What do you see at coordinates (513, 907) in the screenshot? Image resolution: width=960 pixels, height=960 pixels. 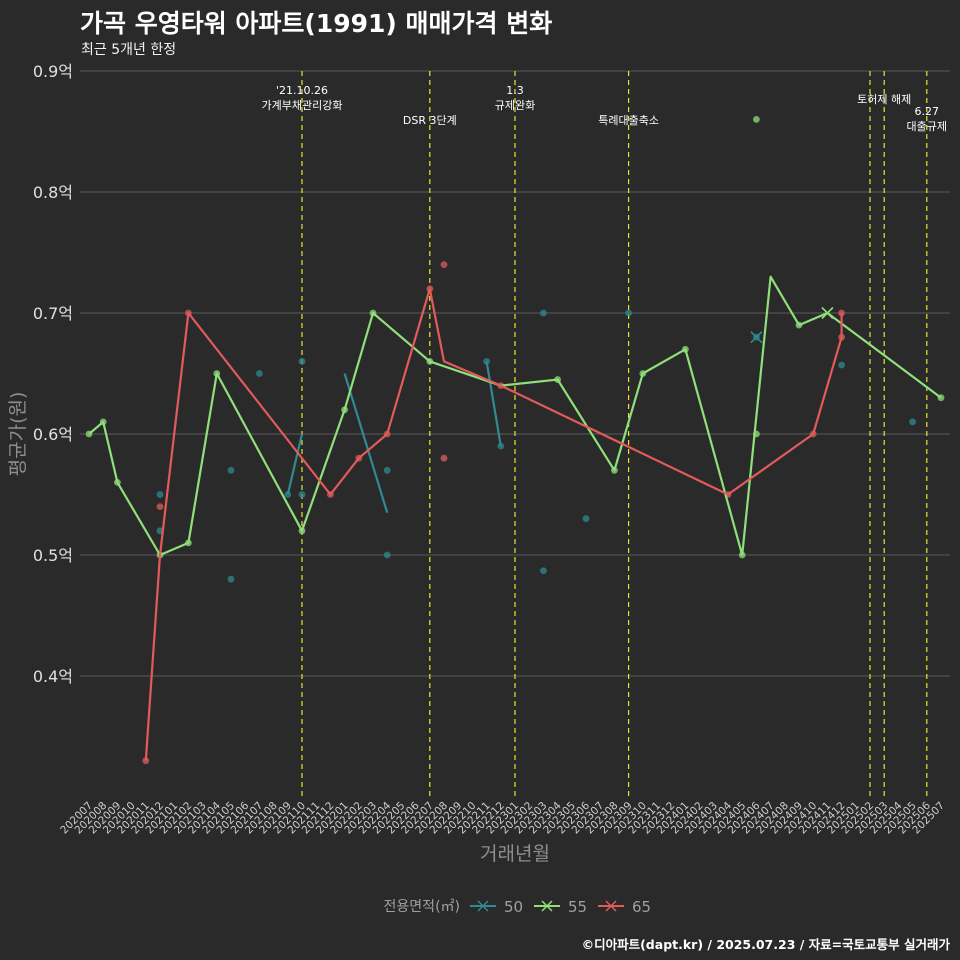 I see `legend-label: 50` at bounding box center [513, 907].